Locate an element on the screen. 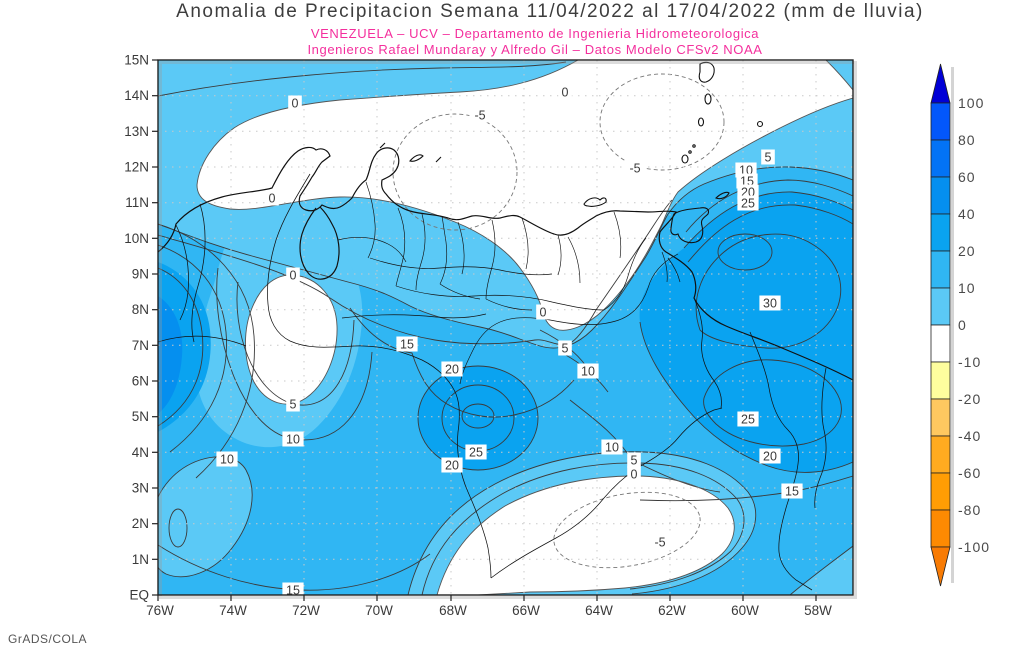 The width and height of the screenshot is (1024, 655). colorbar-label-10: 10 is located at coordinates (967, 288).